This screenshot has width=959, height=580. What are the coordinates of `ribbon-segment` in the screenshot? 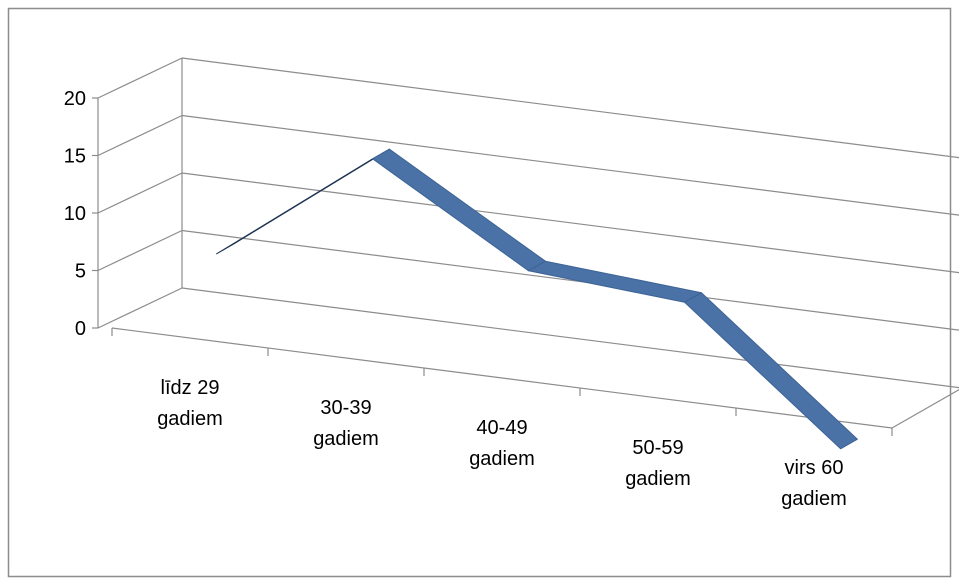 It's located at (771, 371).